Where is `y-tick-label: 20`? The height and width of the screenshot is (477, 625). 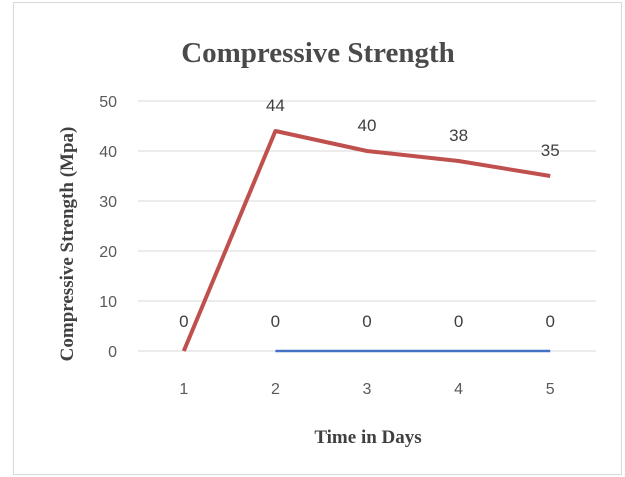
y-tick-label: 20 is located at coordinates (108, 252).